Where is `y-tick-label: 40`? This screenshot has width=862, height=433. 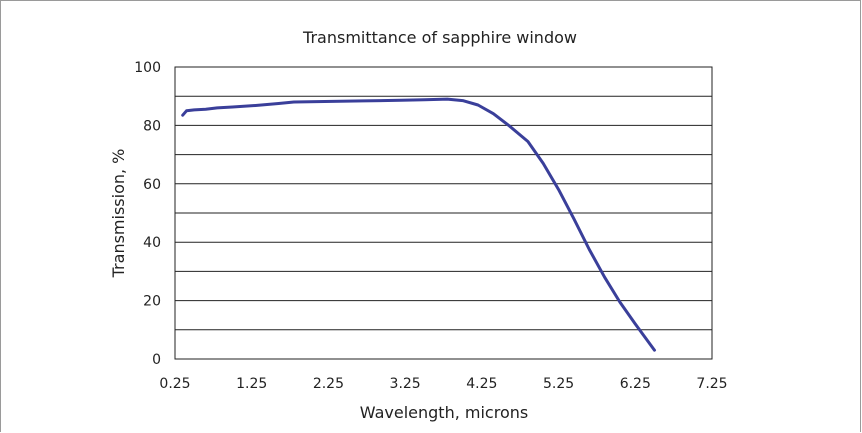
y-tick-label: 40 is located at coordinates (152, 243).